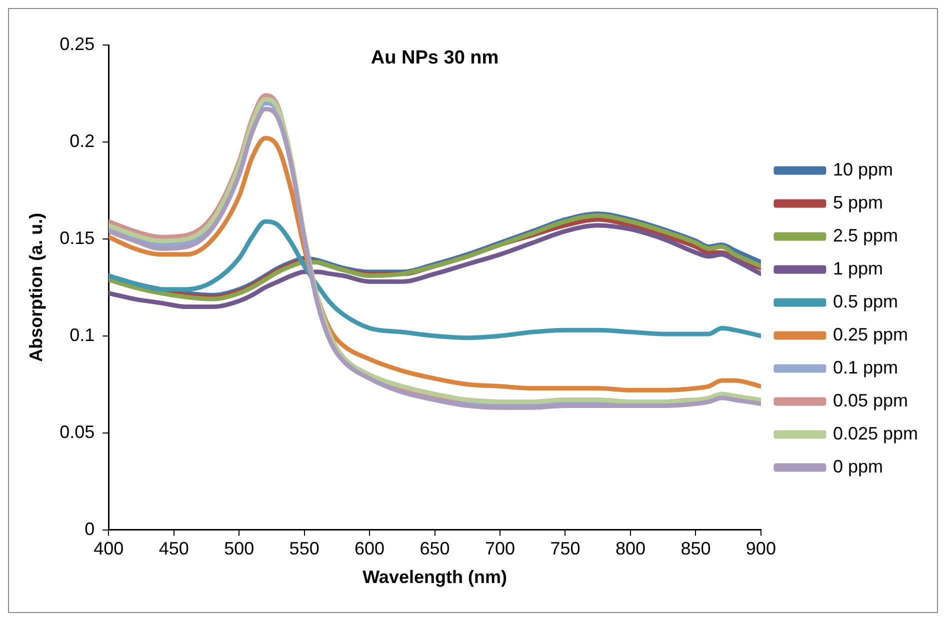 This screenshot has width=952, height=621. What do you see at coordinates (77, 432) in the screenshot?
I see `y-tick-label: 0.05` at bounding box center [77, 432].